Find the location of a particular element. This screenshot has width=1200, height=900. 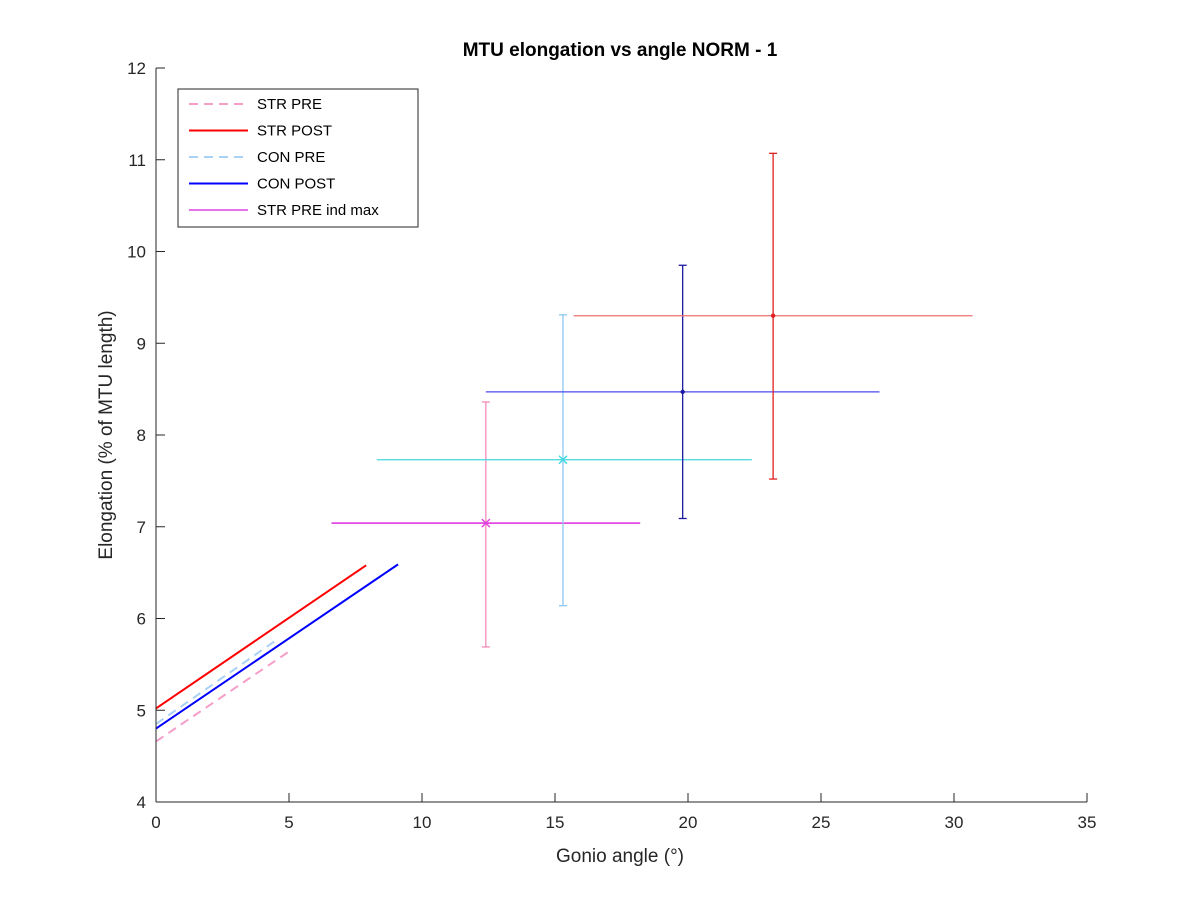

x-tick-label: 0 is located at coordinates (155, 822).